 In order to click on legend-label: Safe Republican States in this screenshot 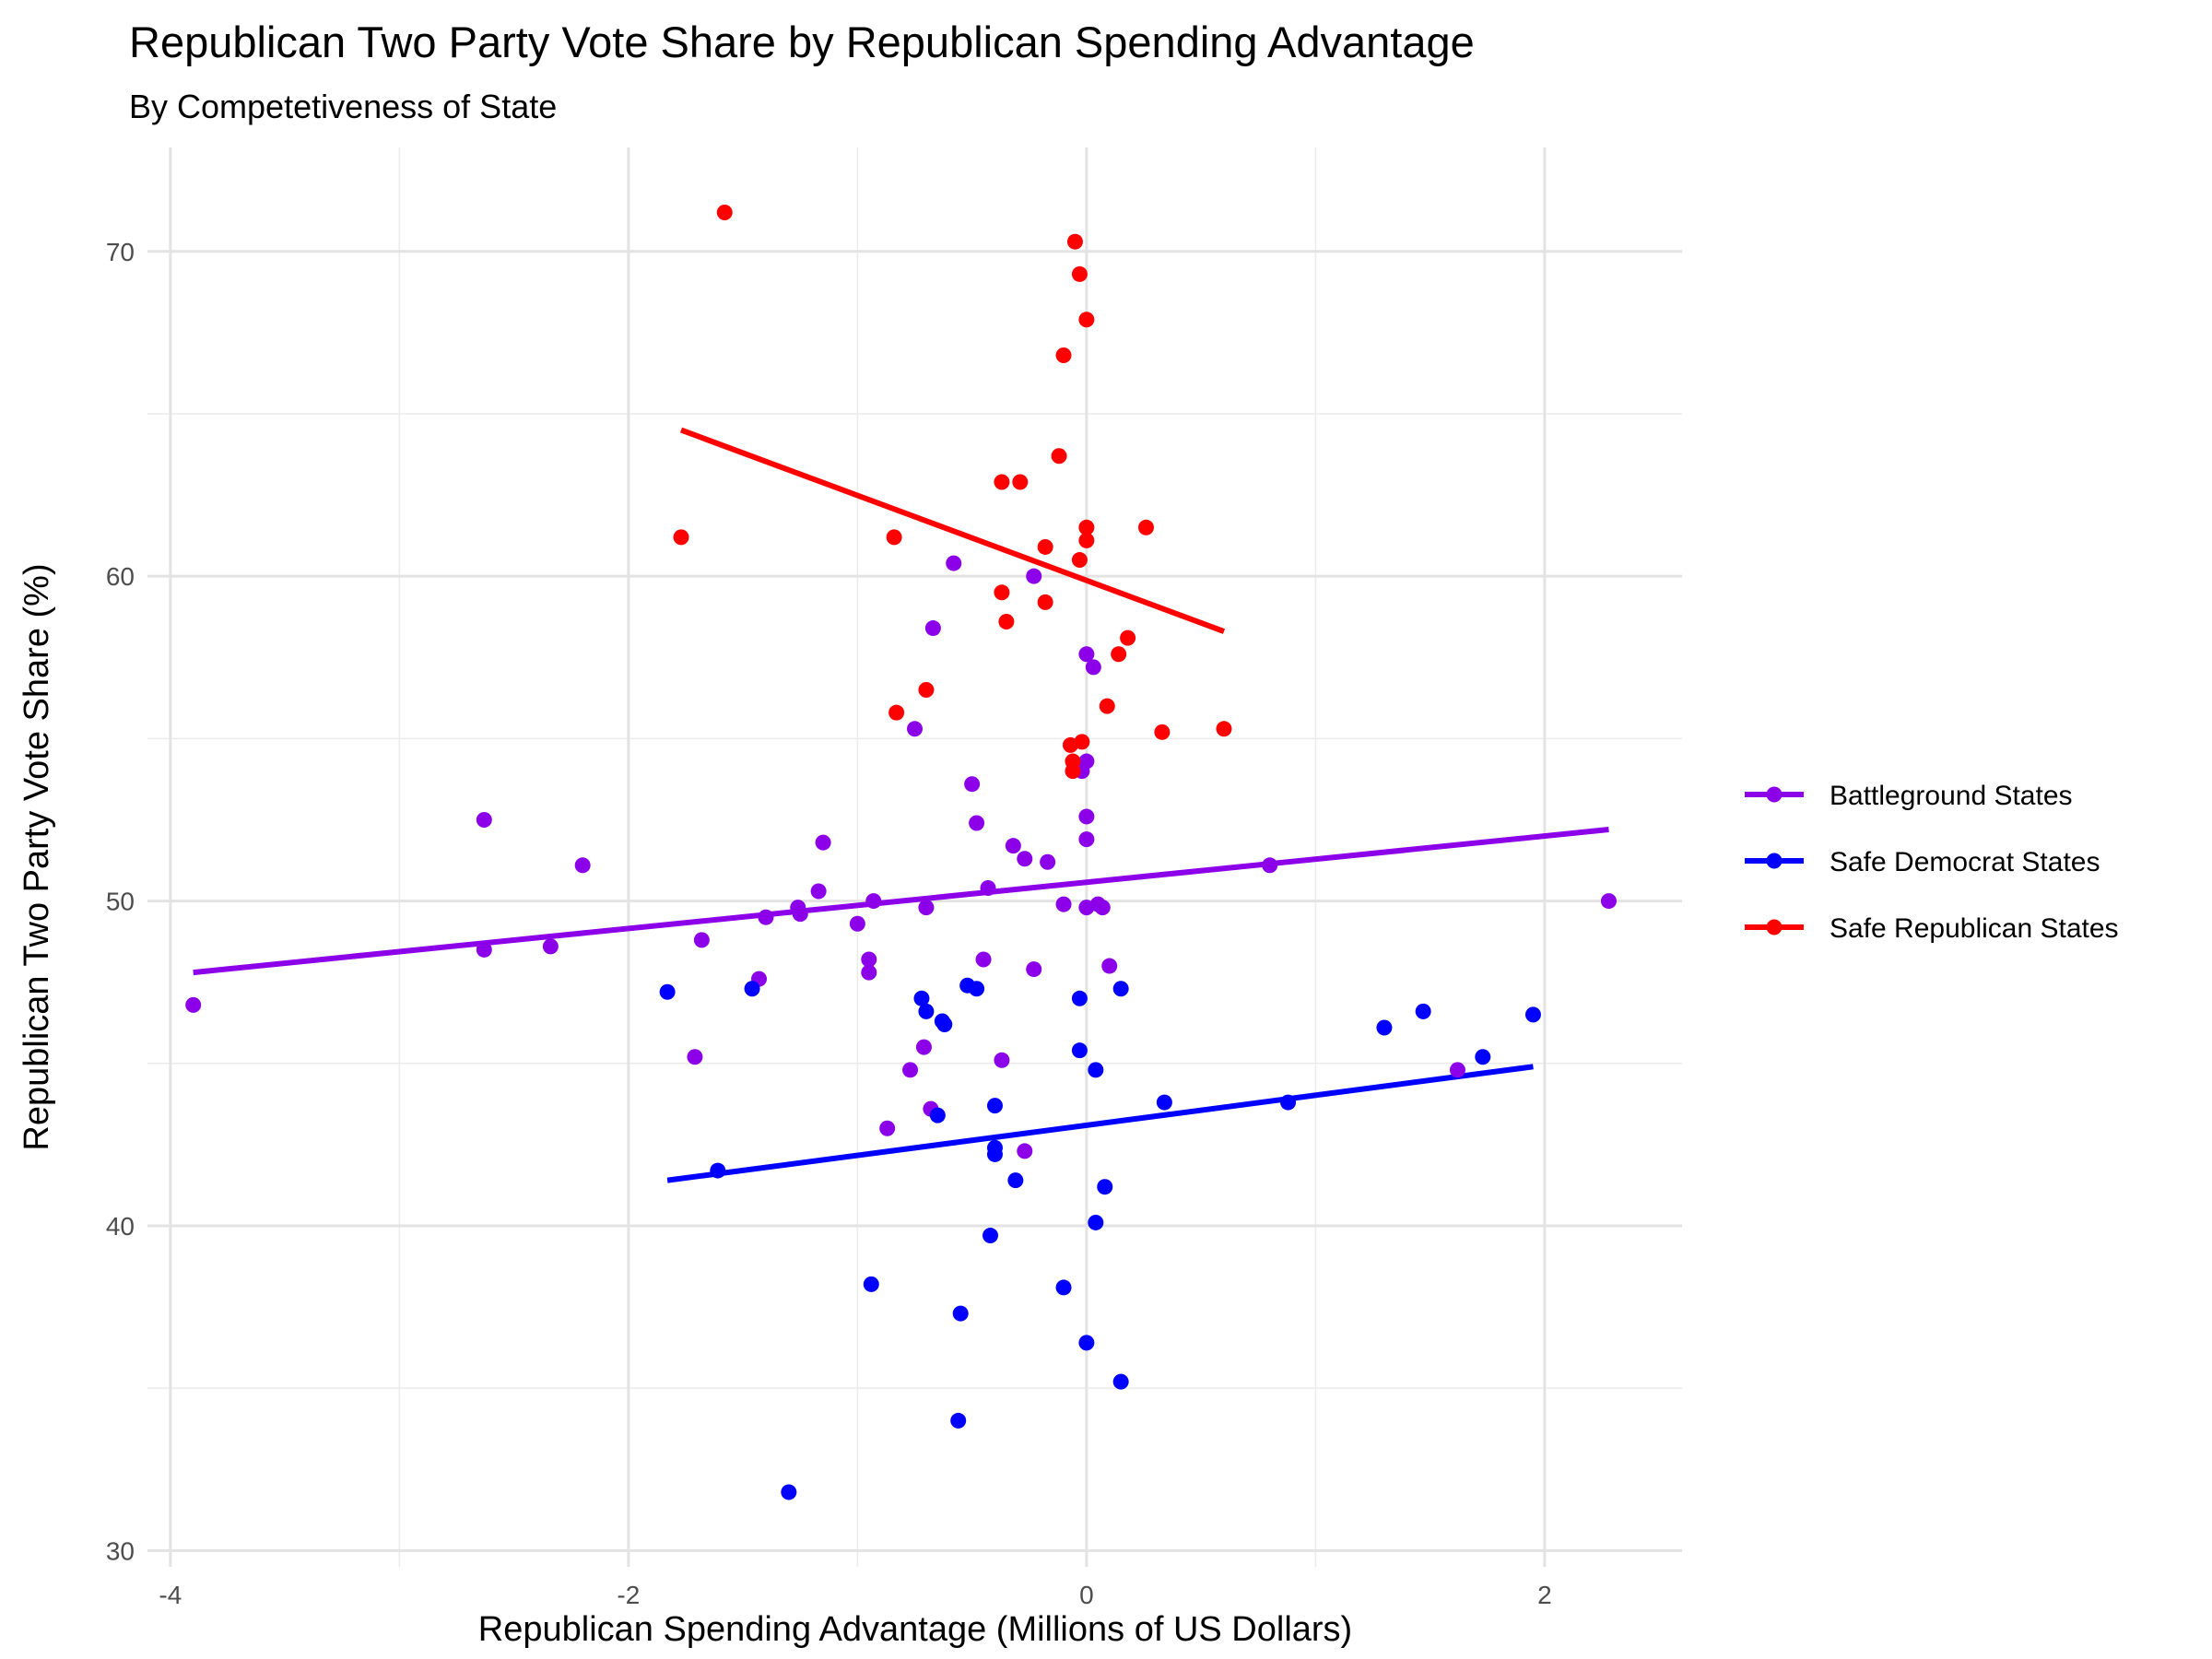, I will do `click(1974, 928)`.